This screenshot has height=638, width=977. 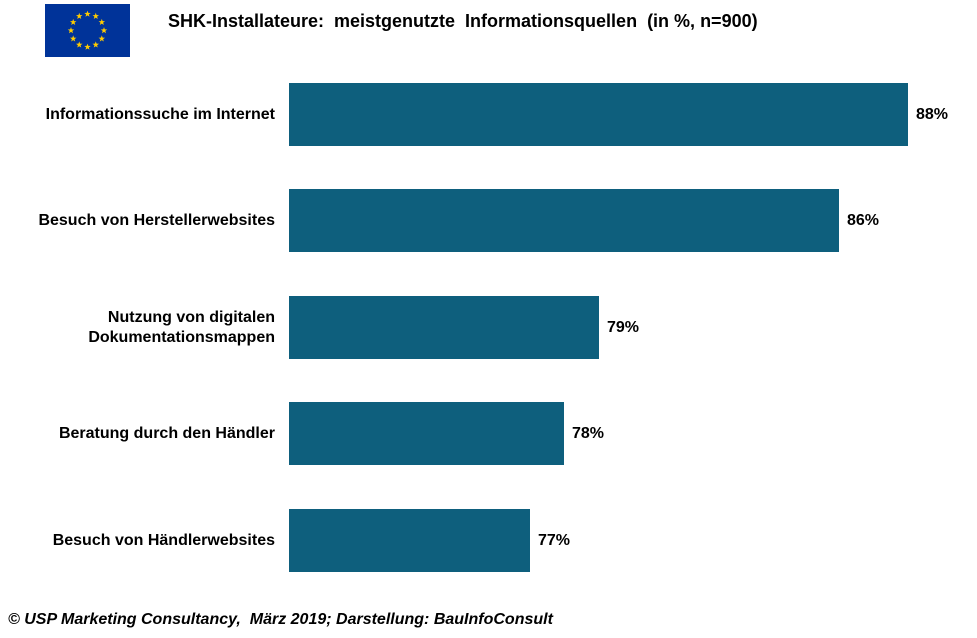 I want to click on bar-value-label: 86%, so click(x=863, y=220).